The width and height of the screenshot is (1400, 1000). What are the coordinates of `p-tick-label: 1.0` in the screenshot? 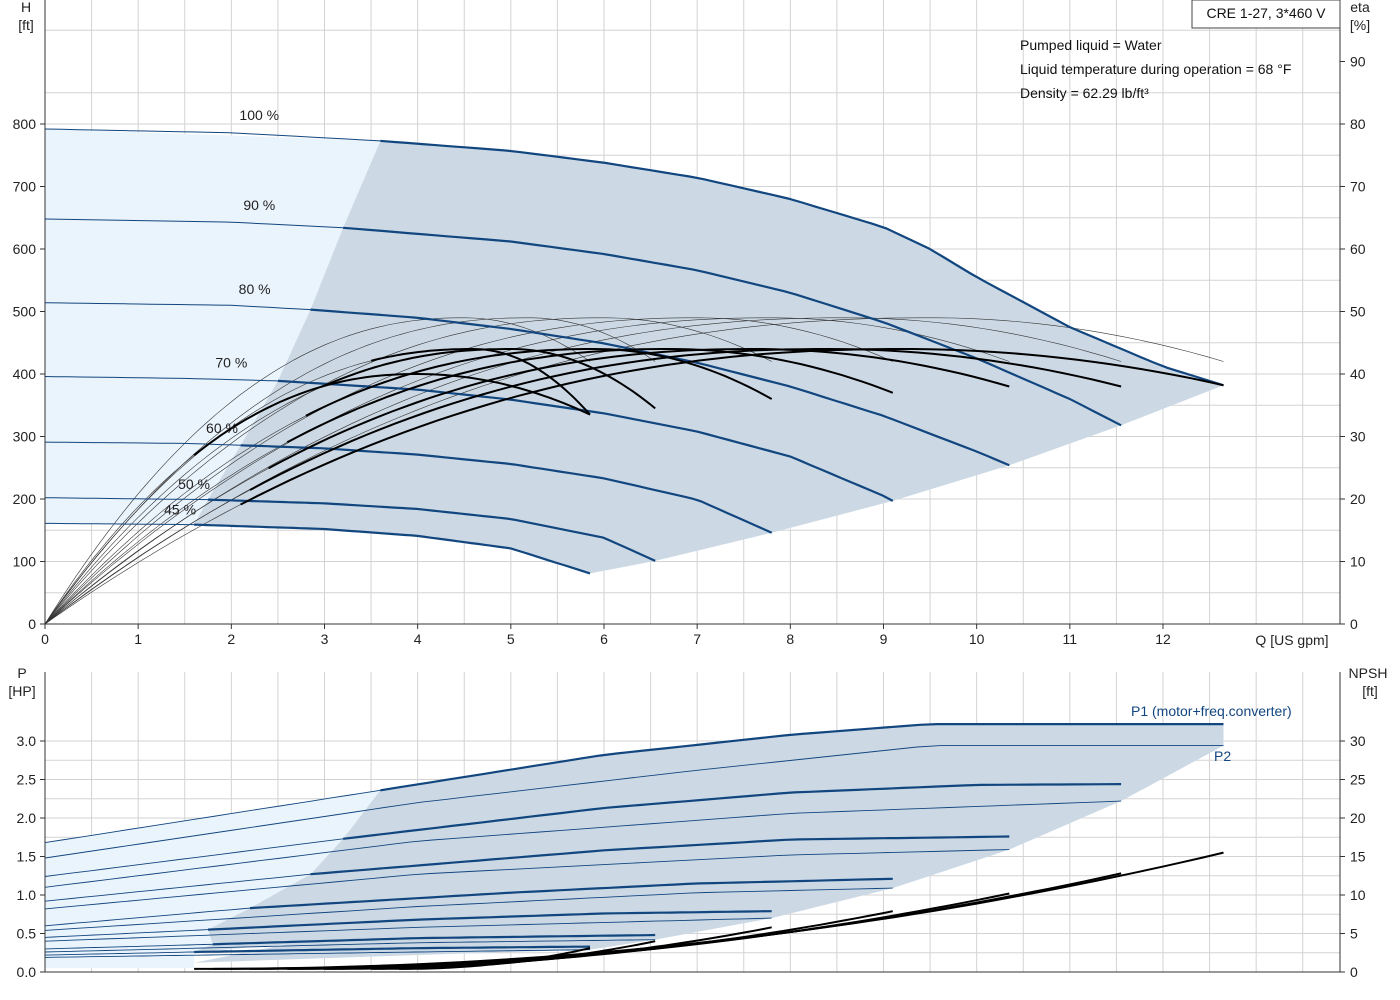 It's located at (27, 895).